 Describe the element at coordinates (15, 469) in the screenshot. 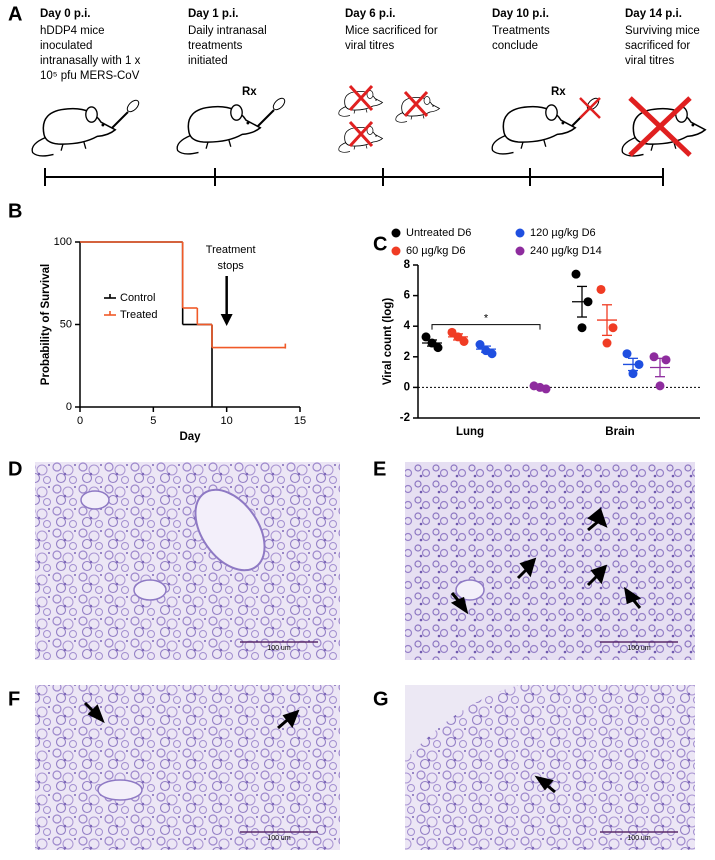

I see `panel-label: D` at that location.